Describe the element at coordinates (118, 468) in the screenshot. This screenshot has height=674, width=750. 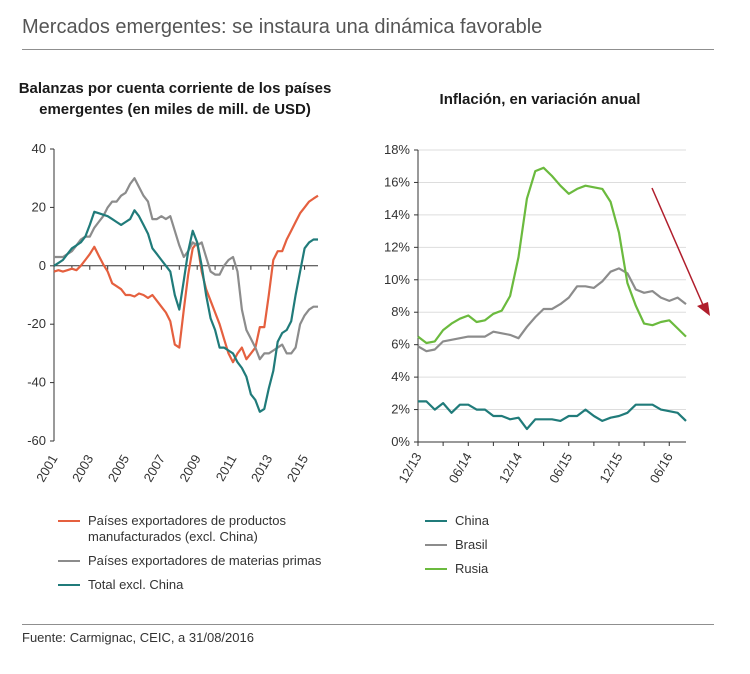
I see `x-tick-label: 2005` at that location.